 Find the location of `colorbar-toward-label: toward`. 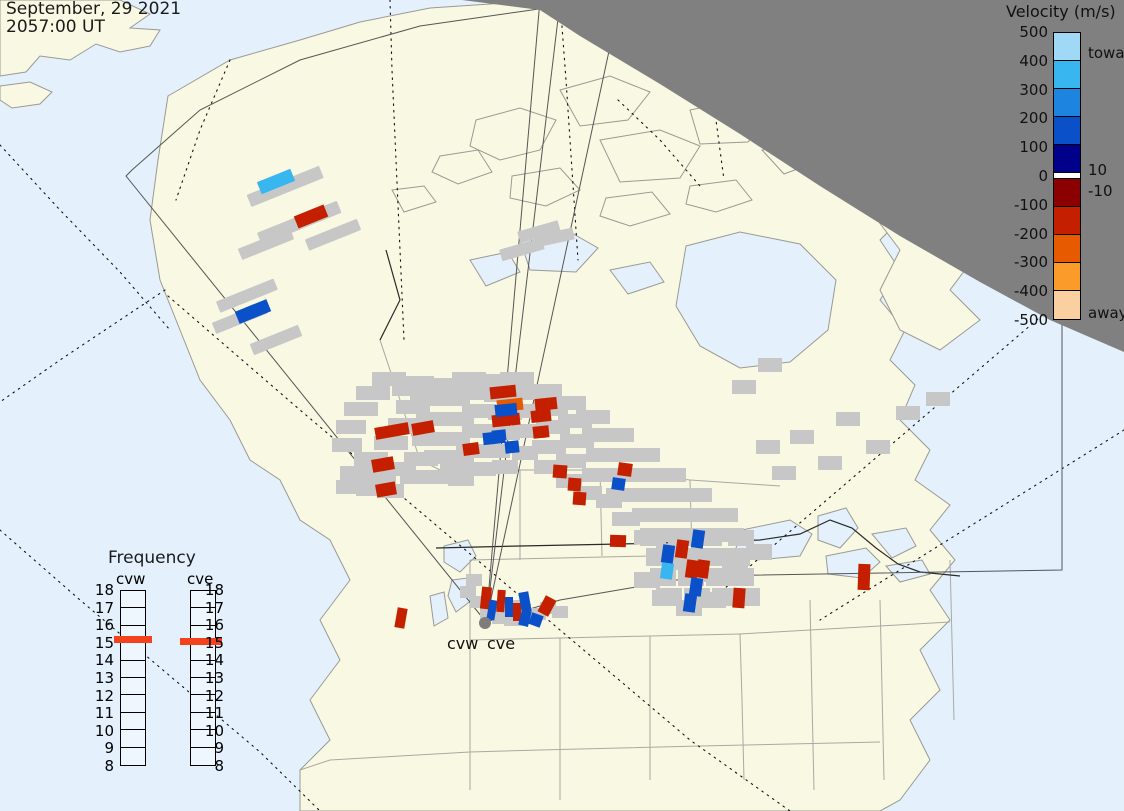

colorbar-toward-label: toward is located at coordinates (1106, 53).